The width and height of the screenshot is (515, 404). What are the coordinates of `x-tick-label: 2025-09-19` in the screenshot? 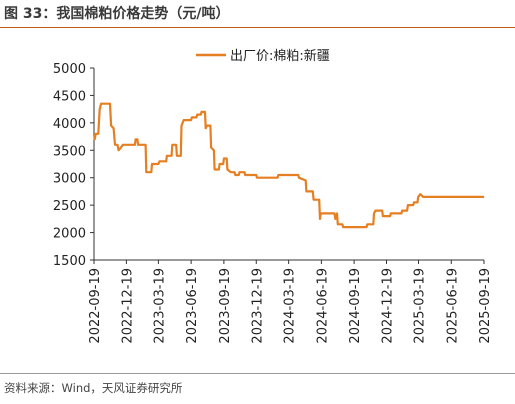 It's located at (485, 306).